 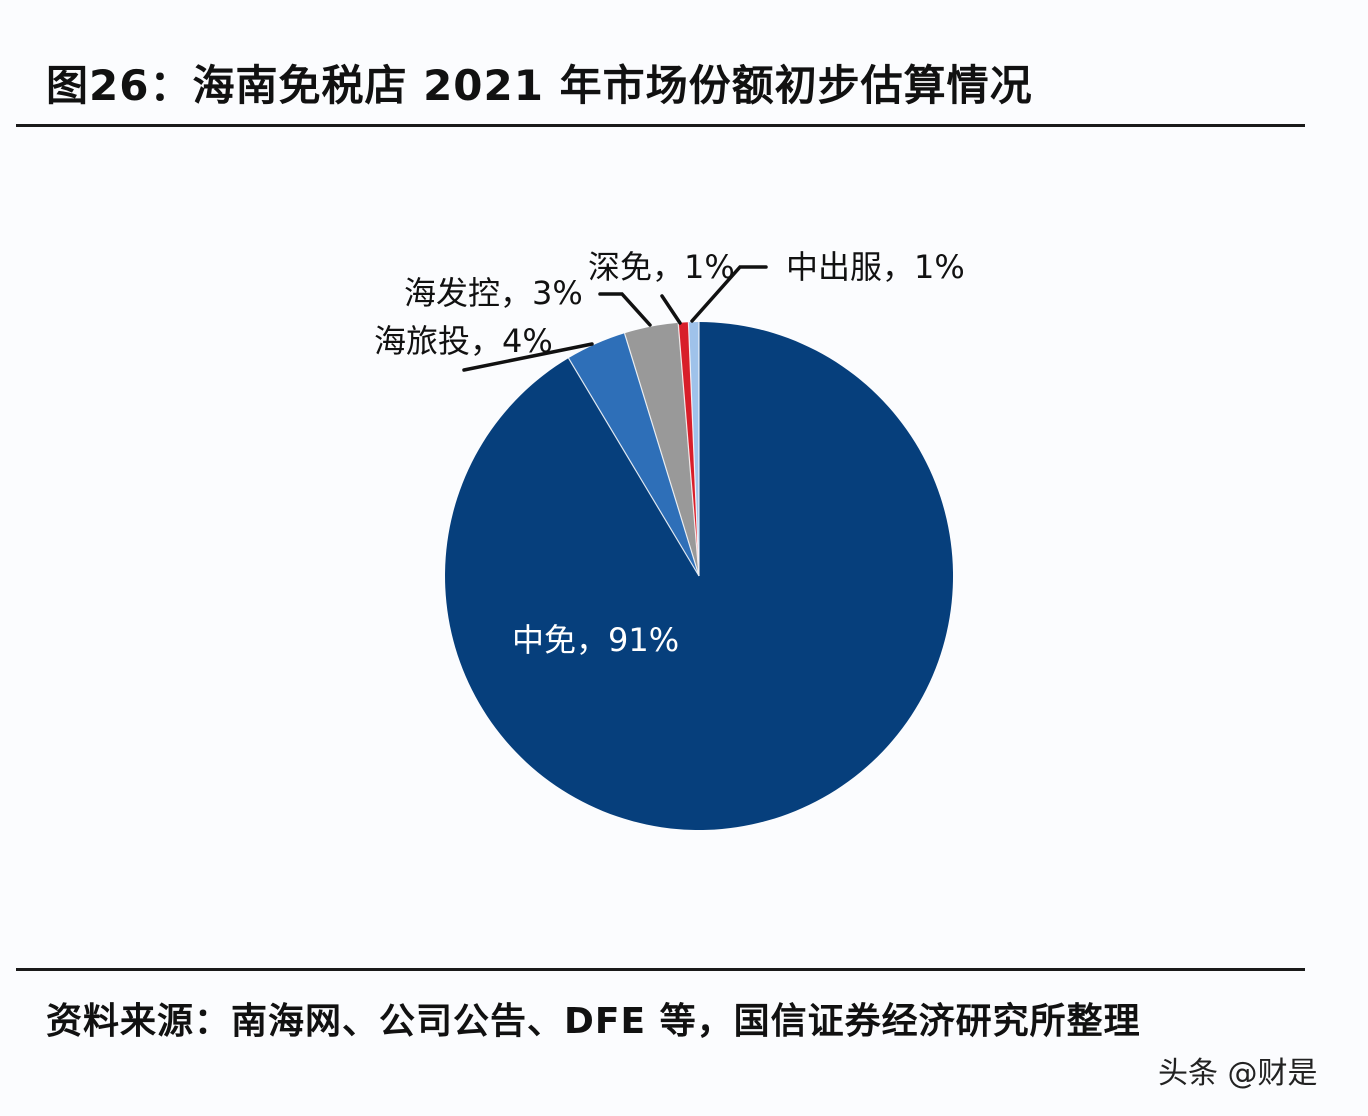 What do you see at coordinates (625, 309) in the screenshot?
I see `leader-hainan-development` at bounding box center [625, 309].